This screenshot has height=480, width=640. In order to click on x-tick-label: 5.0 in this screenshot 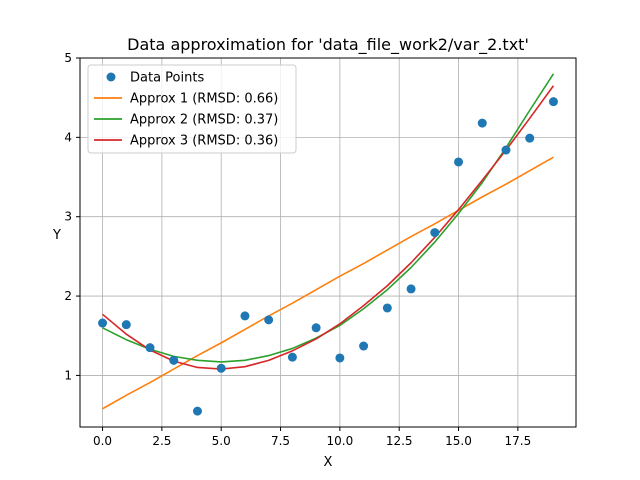, I will do `click(221, 441)`.